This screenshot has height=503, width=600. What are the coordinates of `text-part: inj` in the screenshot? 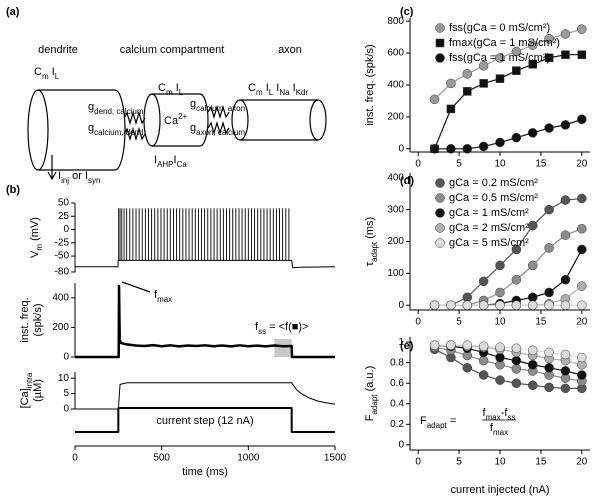 It's located at (65, 180).